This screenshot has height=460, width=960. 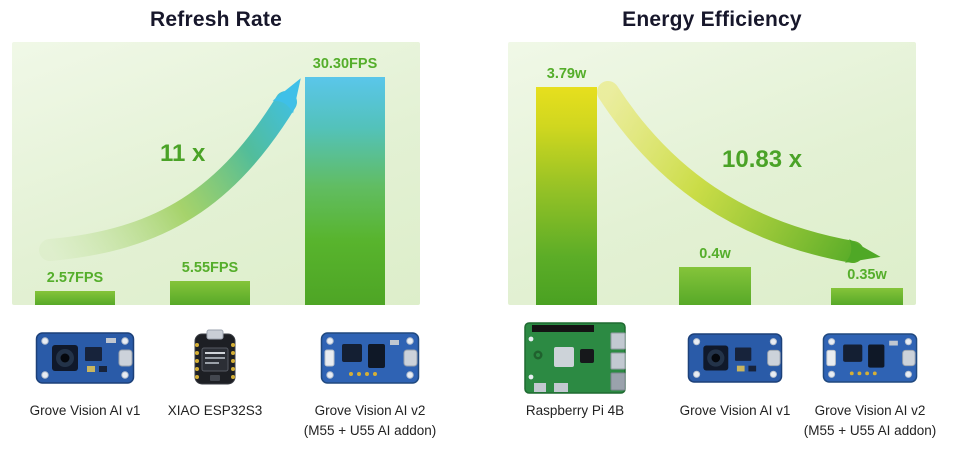 What do you see at coordinates (618, 381) in the screenshot?
I see `ethernet-port` at bounding box center [618, 381].